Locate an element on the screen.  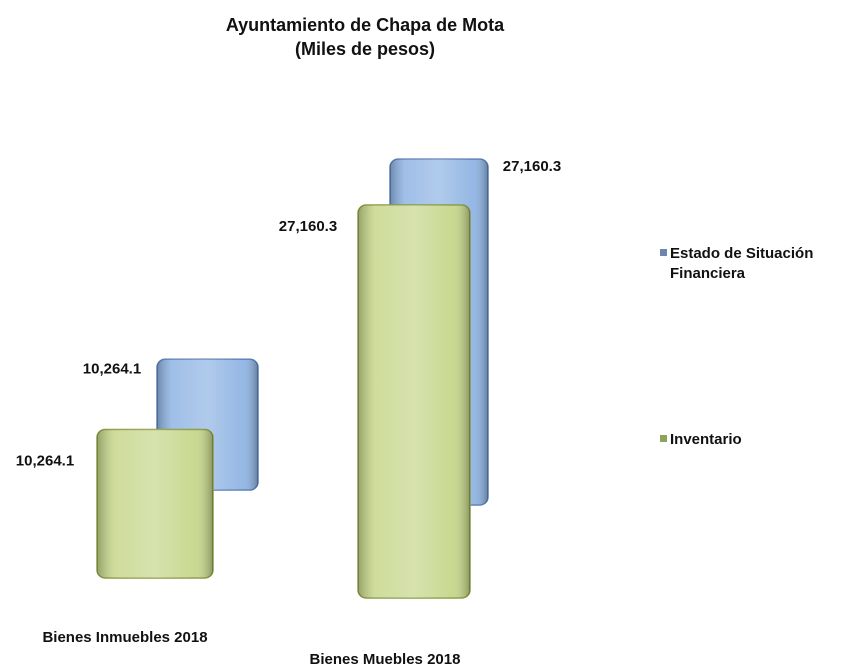
legend-item: Estado de Situación Financiera is located at coordinates (760, 264).